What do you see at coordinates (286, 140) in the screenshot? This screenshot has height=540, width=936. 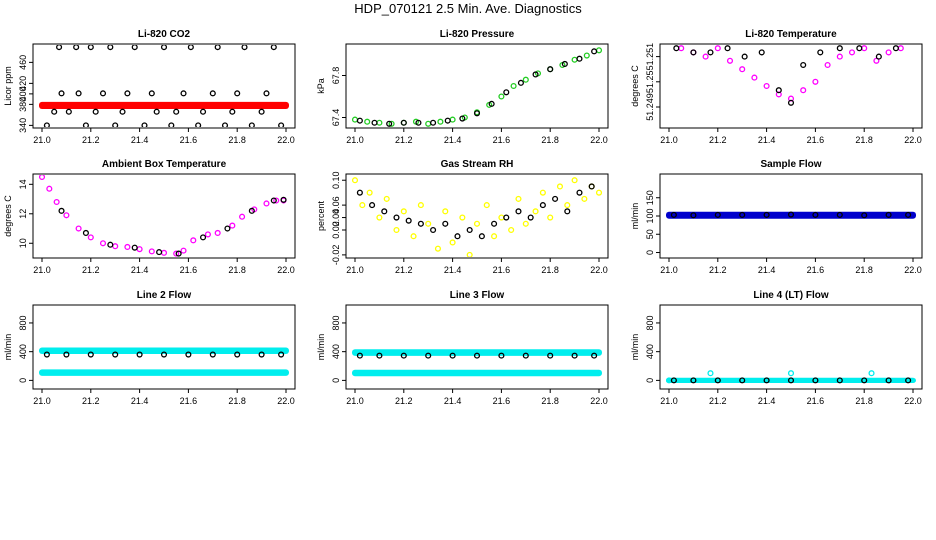 I see `x-tick-label: 22.0` at bounding box center [286, 140].